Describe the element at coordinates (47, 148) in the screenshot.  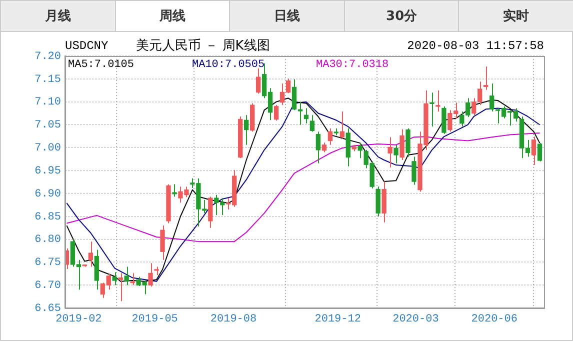
I see `y-tick-label: 7.00` at that location.